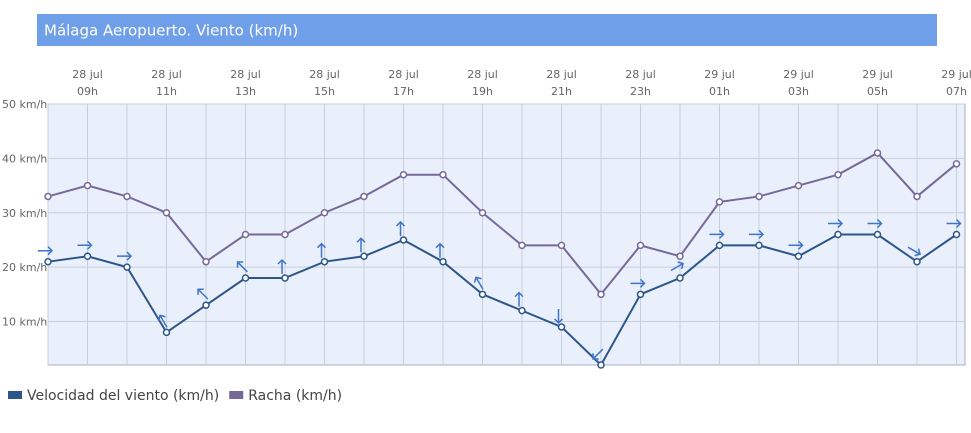 The image size is (971, 433). I want to click on x-tick-label: 03h, so click(798, 91).